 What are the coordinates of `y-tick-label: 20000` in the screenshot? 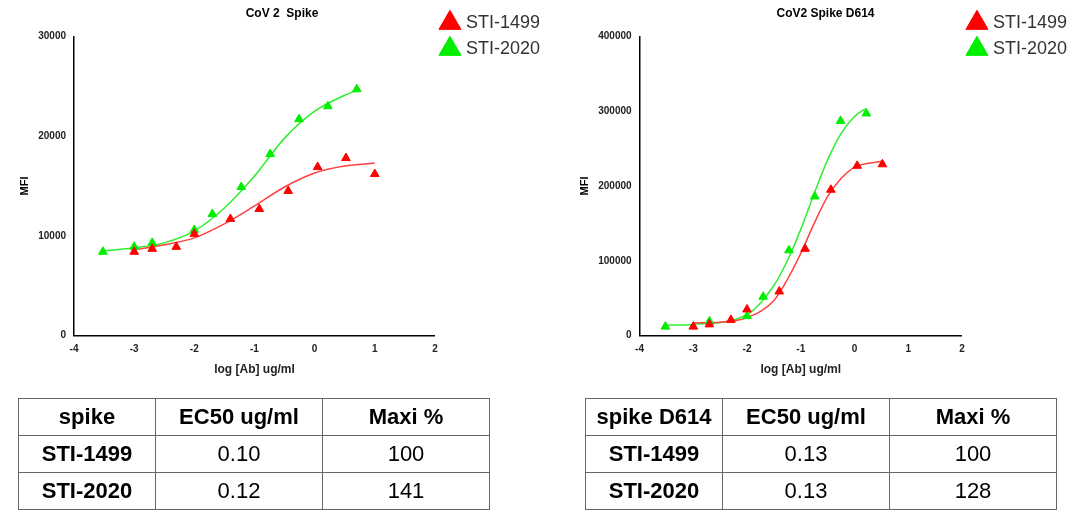 It's located at (52, 135).